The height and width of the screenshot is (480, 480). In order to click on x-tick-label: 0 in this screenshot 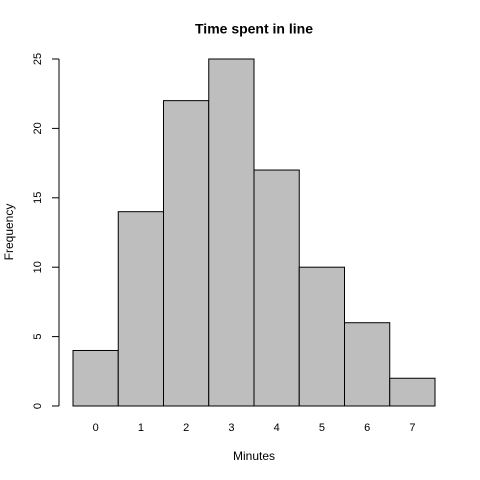, I will do `click(96, 428)`.